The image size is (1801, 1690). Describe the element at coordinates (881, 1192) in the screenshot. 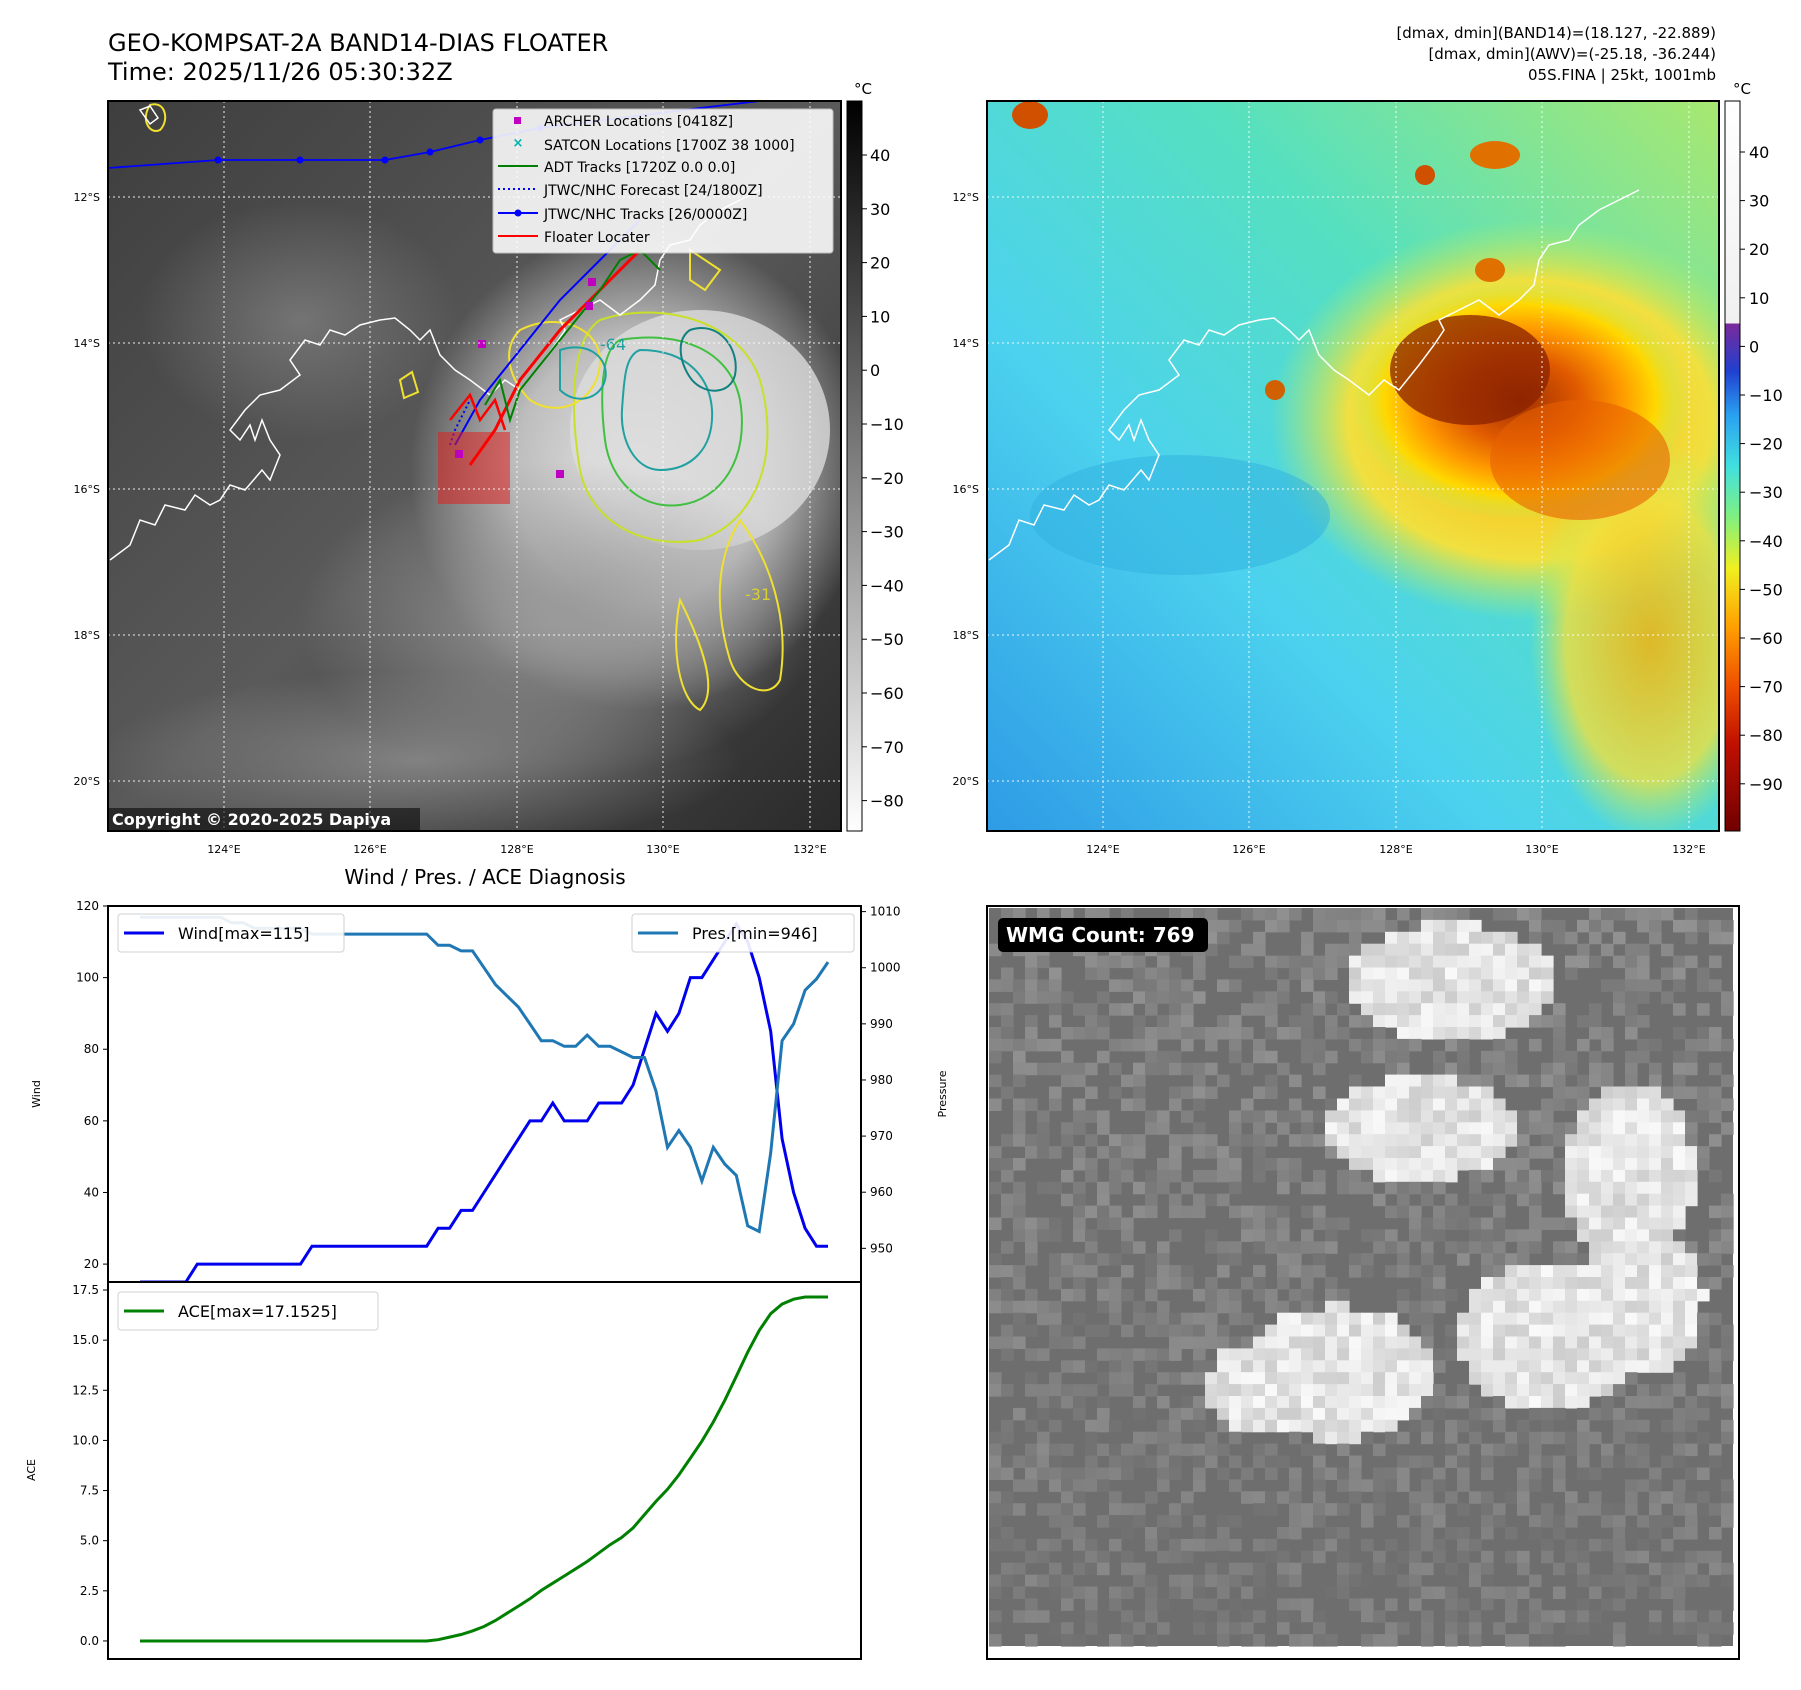

I see `pressure-tick-label: 960` at that location.